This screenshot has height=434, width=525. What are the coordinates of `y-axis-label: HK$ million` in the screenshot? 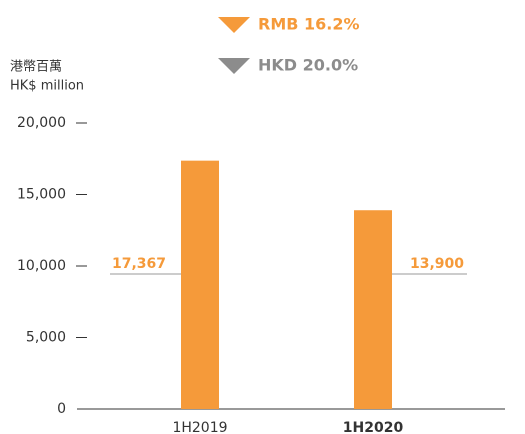 It's located at (47, 86).